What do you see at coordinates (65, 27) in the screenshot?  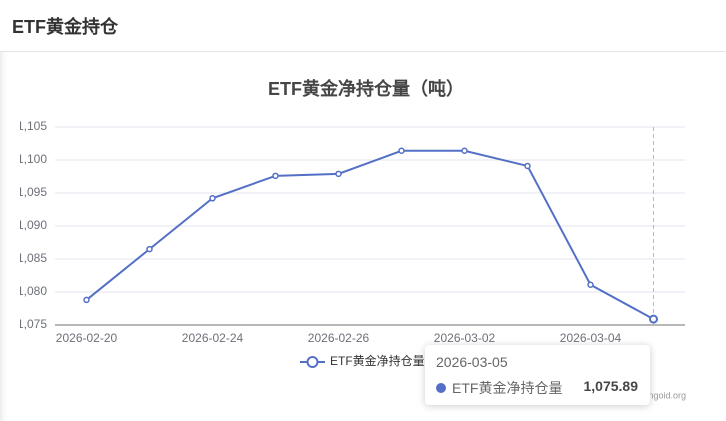 I see `header-title: ETF黄金持仓` at bounding box center [65, 27].